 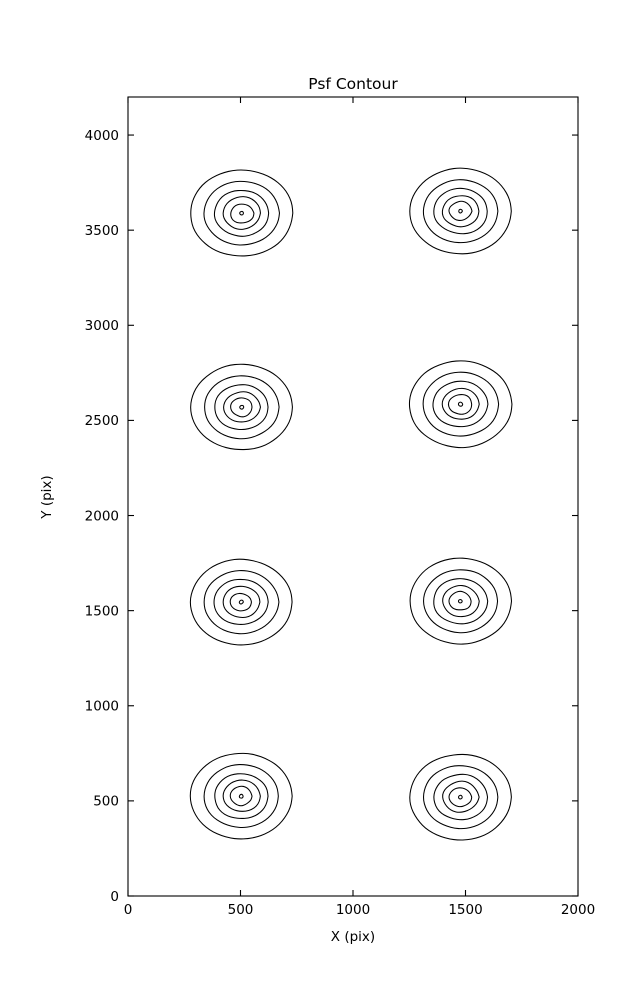 I want to click on x-axis-tick-labels: 0 500 1000 1500 2000, so click(x=359, y=910).